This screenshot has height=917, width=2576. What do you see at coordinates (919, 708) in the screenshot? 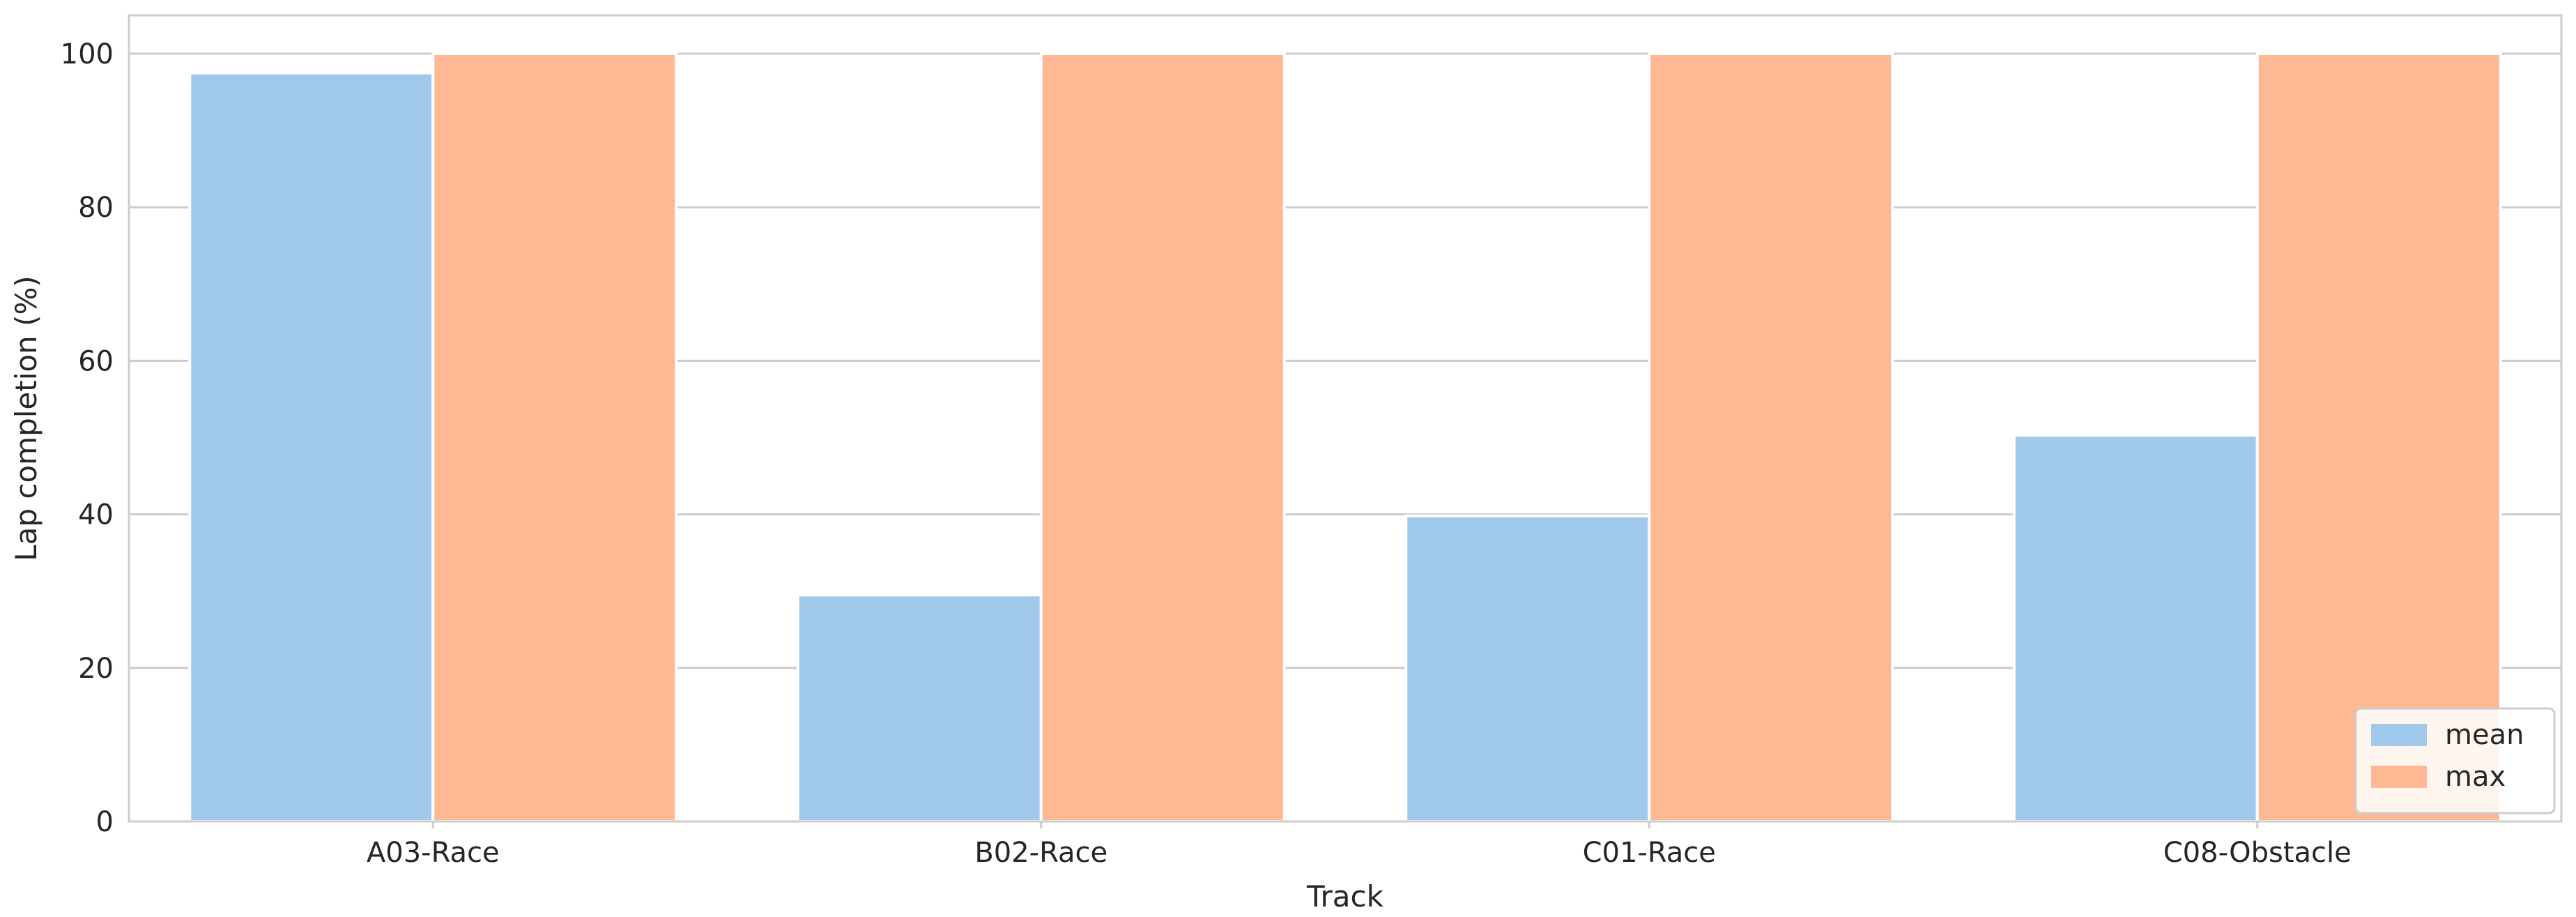
I see `bar-mean-B02-Race` at bounding box center [919, 708].